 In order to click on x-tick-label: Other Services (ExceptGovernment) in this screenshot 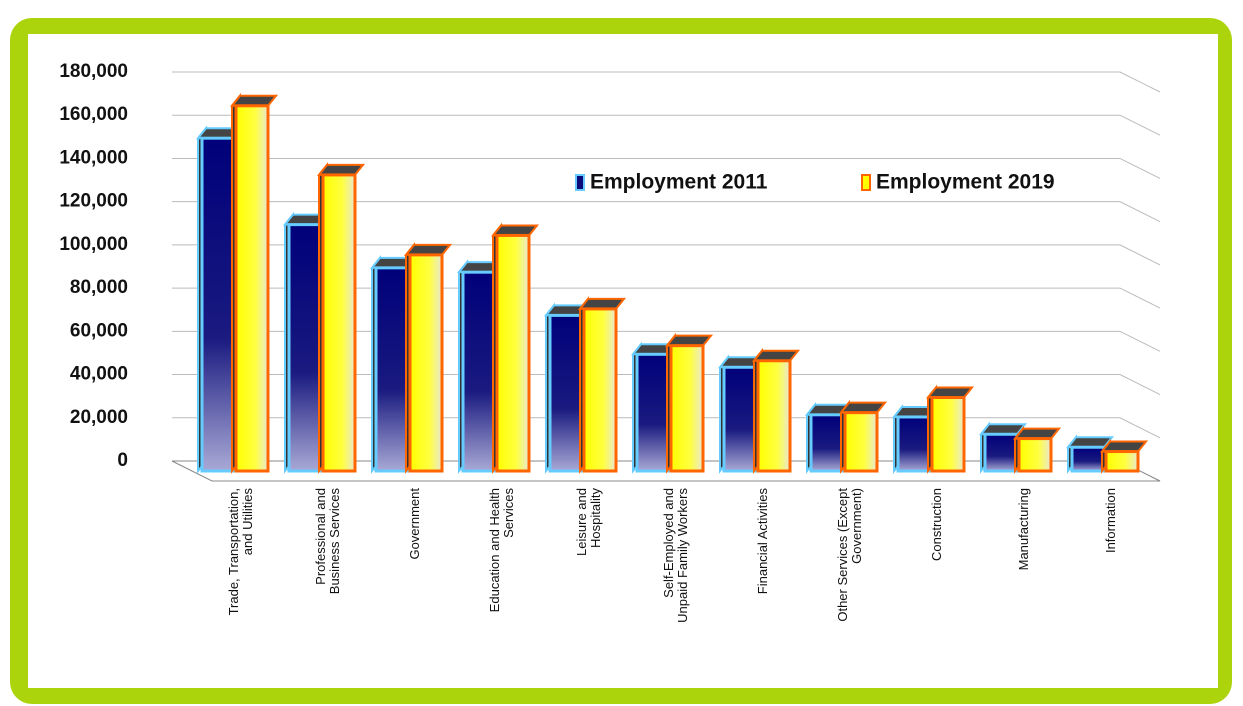, I will do `click(849, 555)`.